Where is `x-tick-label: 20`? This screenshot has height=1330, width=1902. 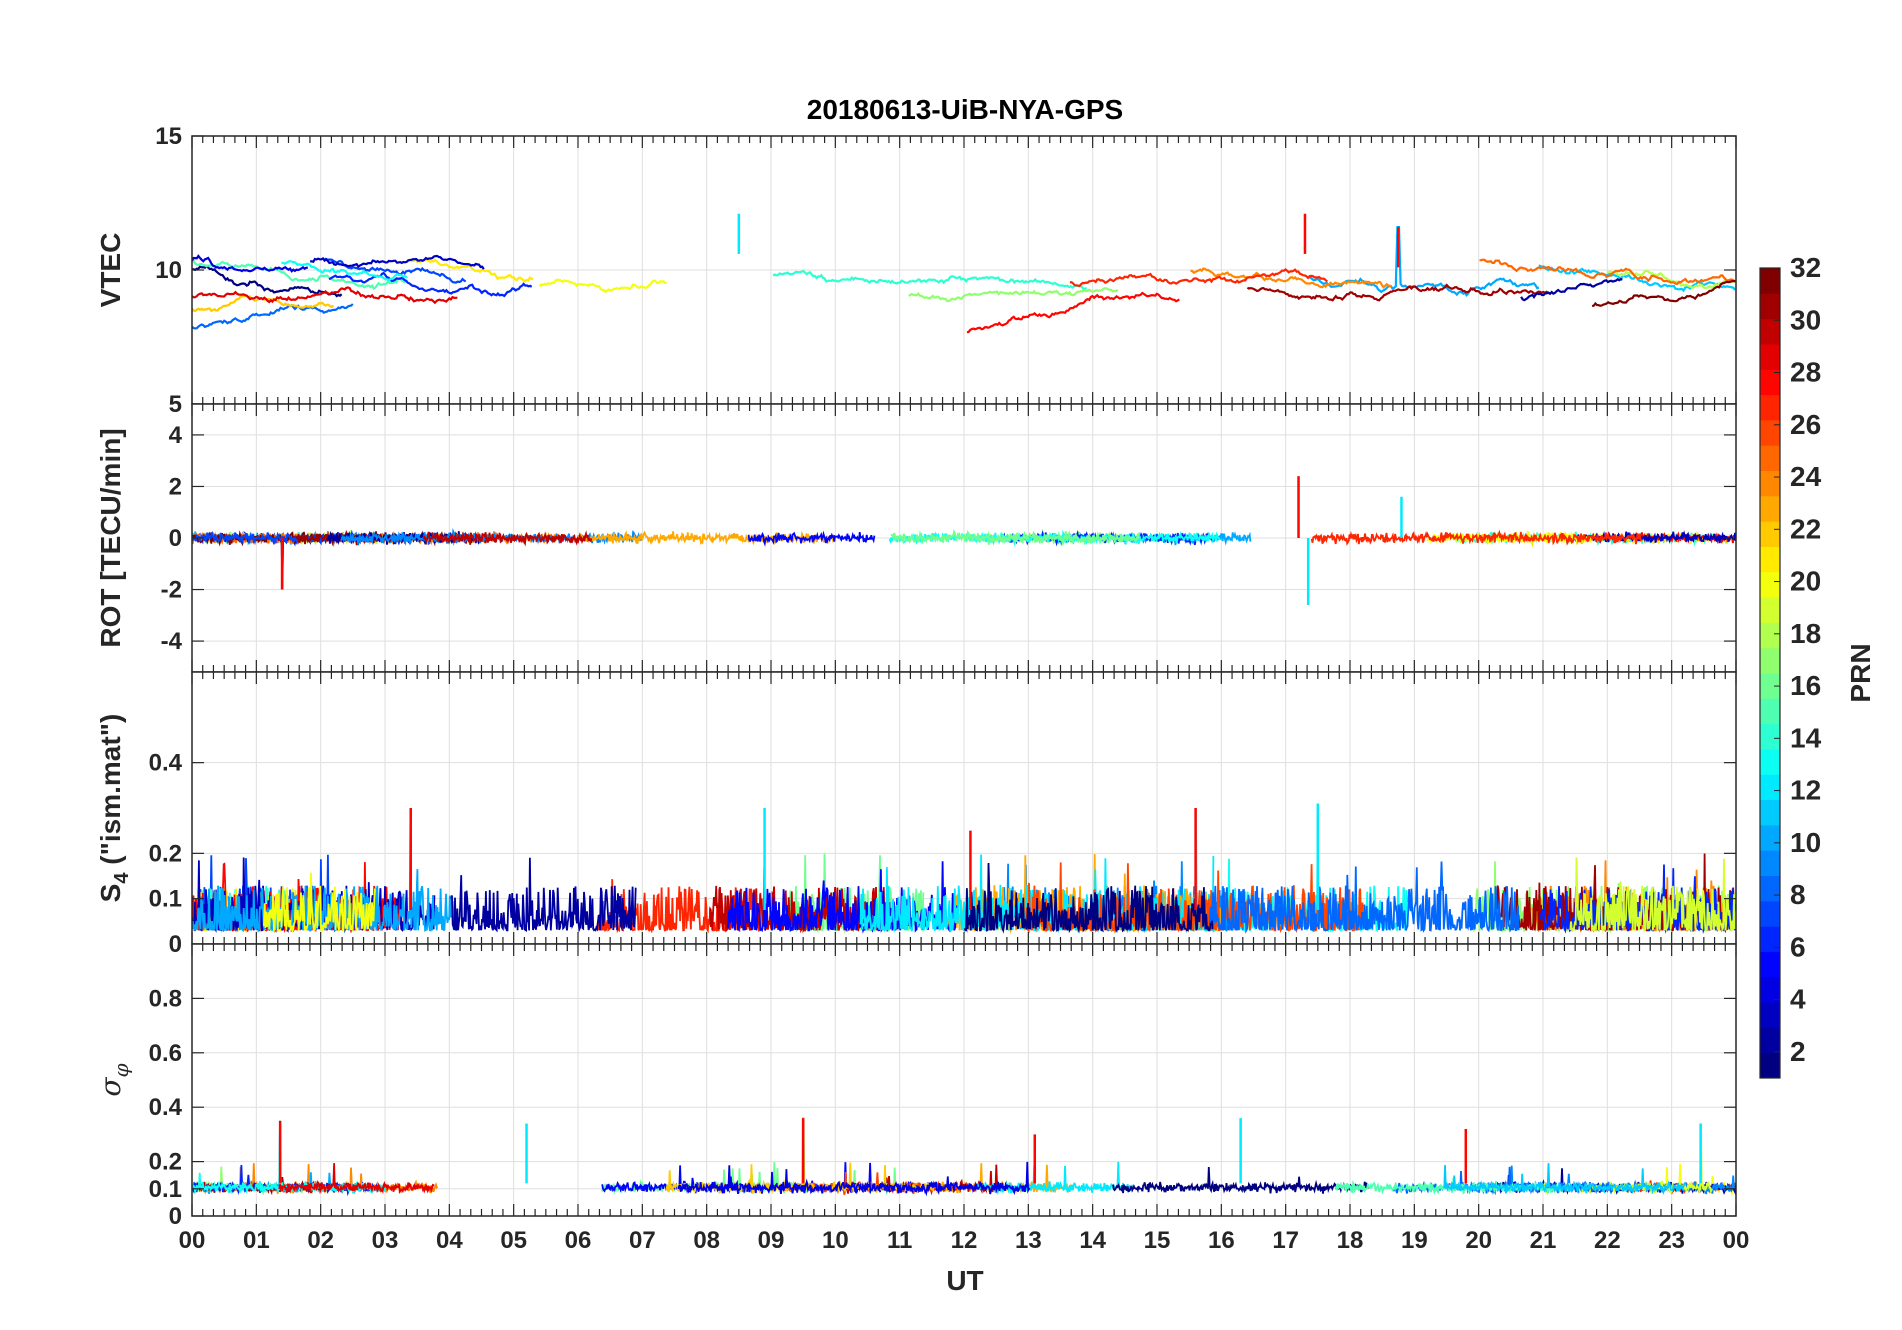
x-tick-label: 20 is located at coordinates (1478, 1240).